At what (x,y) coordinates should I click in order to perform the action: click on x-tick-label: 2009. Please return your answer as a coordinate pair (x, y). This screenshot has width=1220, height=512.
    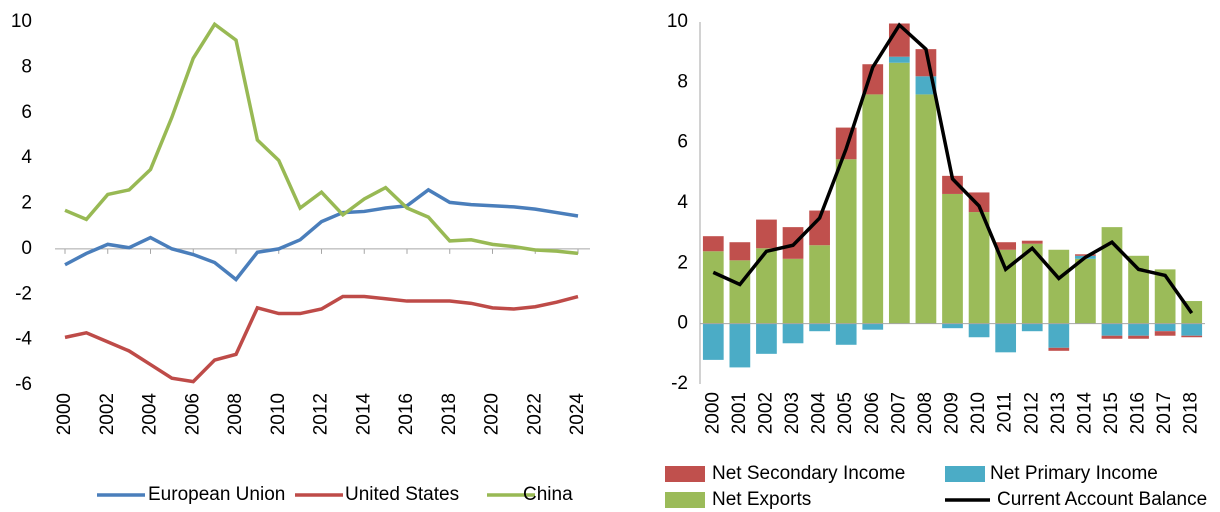
    Looking at the image, I should click on (952, 413).